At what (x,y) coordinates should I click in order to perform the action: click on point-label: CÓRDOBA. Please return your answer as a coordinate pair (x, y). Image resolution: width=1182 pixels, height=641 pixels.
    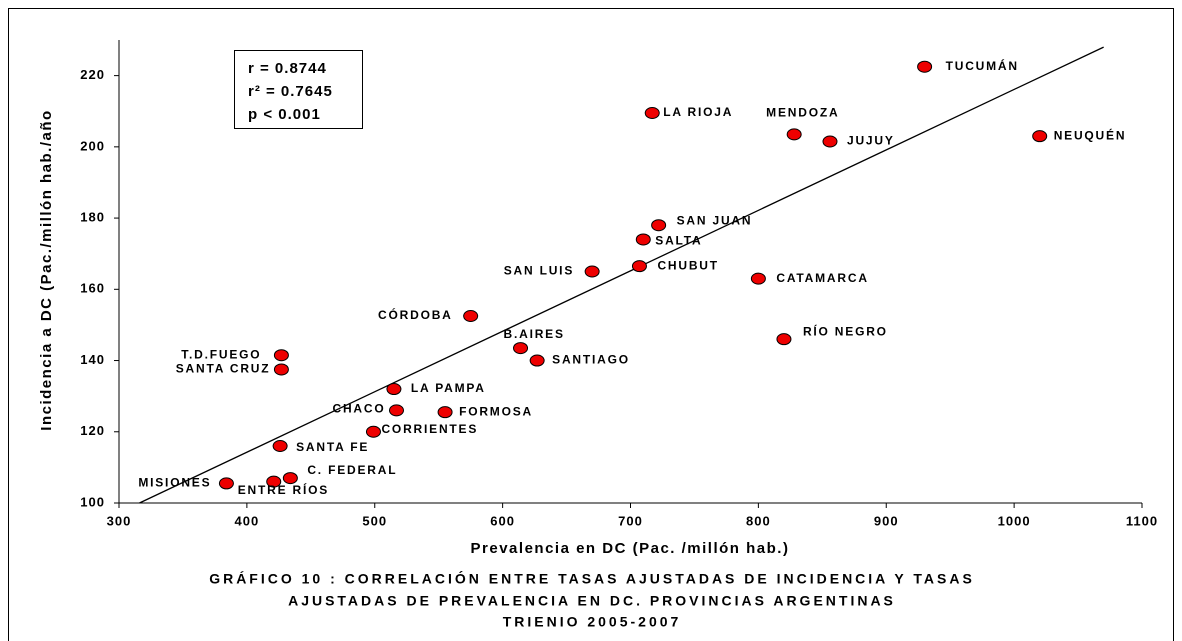
    Looking at the image, I should click on (415, 314).